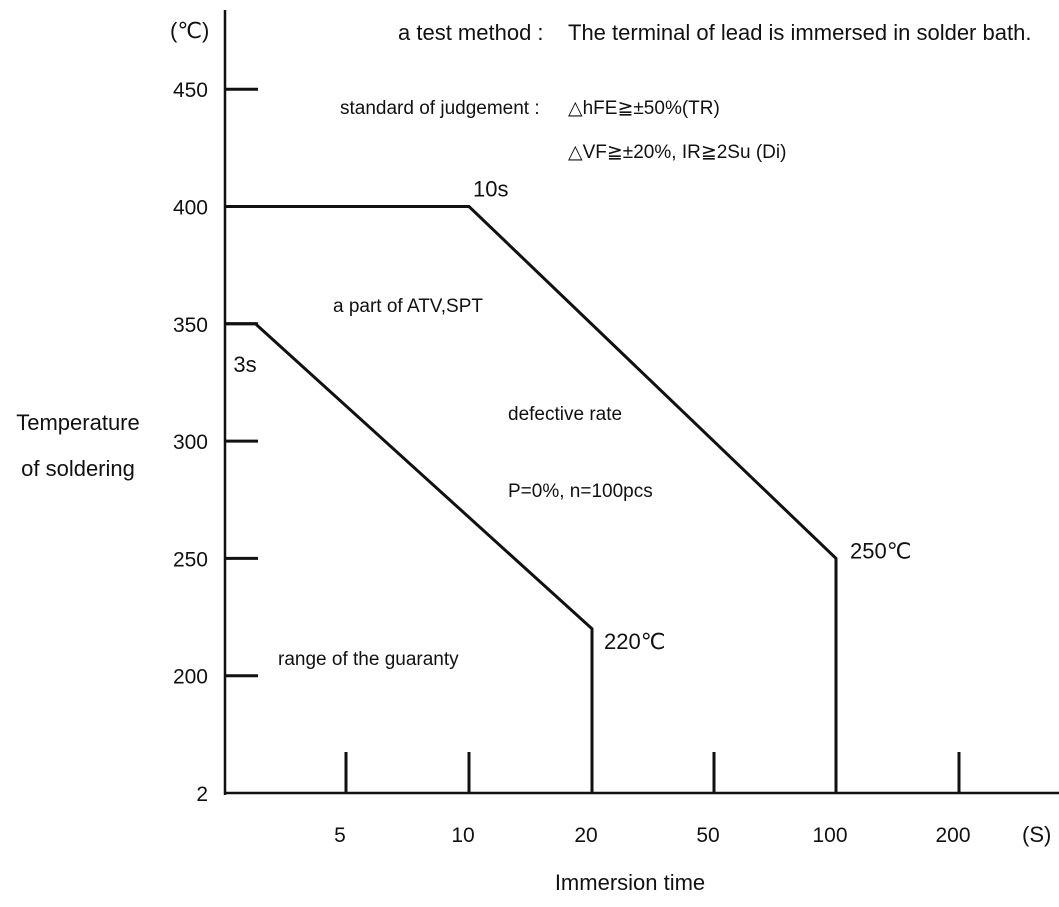 This screenshot has width=1059, height=907. I want to click on x-tick-label: 50, so click(707, 835).